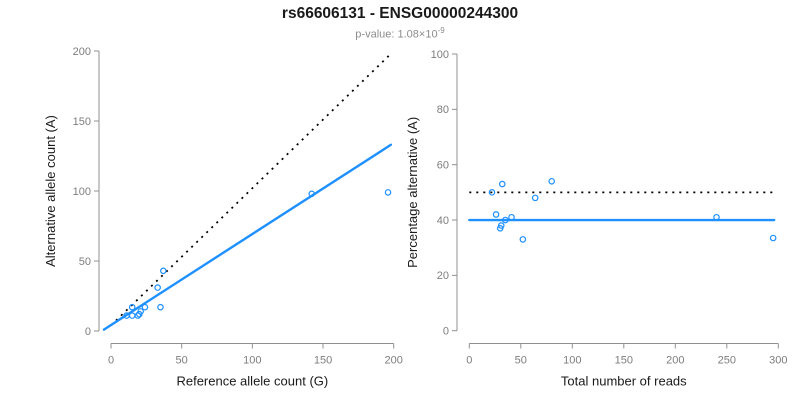  What do you see at coordinates (727, 361) in the screenshot?
I see `x-tick-label: 250` at bounding box center [727, 361].